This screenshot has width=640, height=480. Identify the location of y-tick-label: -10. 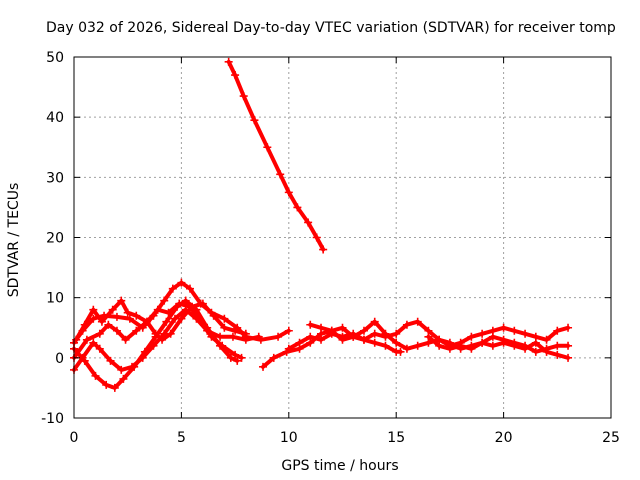
(52, 419).